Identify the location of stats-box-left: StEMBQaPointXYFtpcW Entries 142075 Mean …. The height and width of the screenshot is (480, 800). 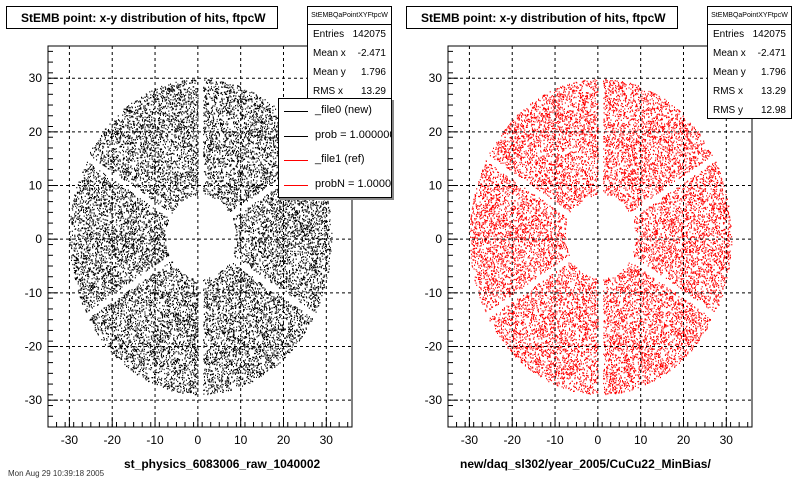
(349, 53).